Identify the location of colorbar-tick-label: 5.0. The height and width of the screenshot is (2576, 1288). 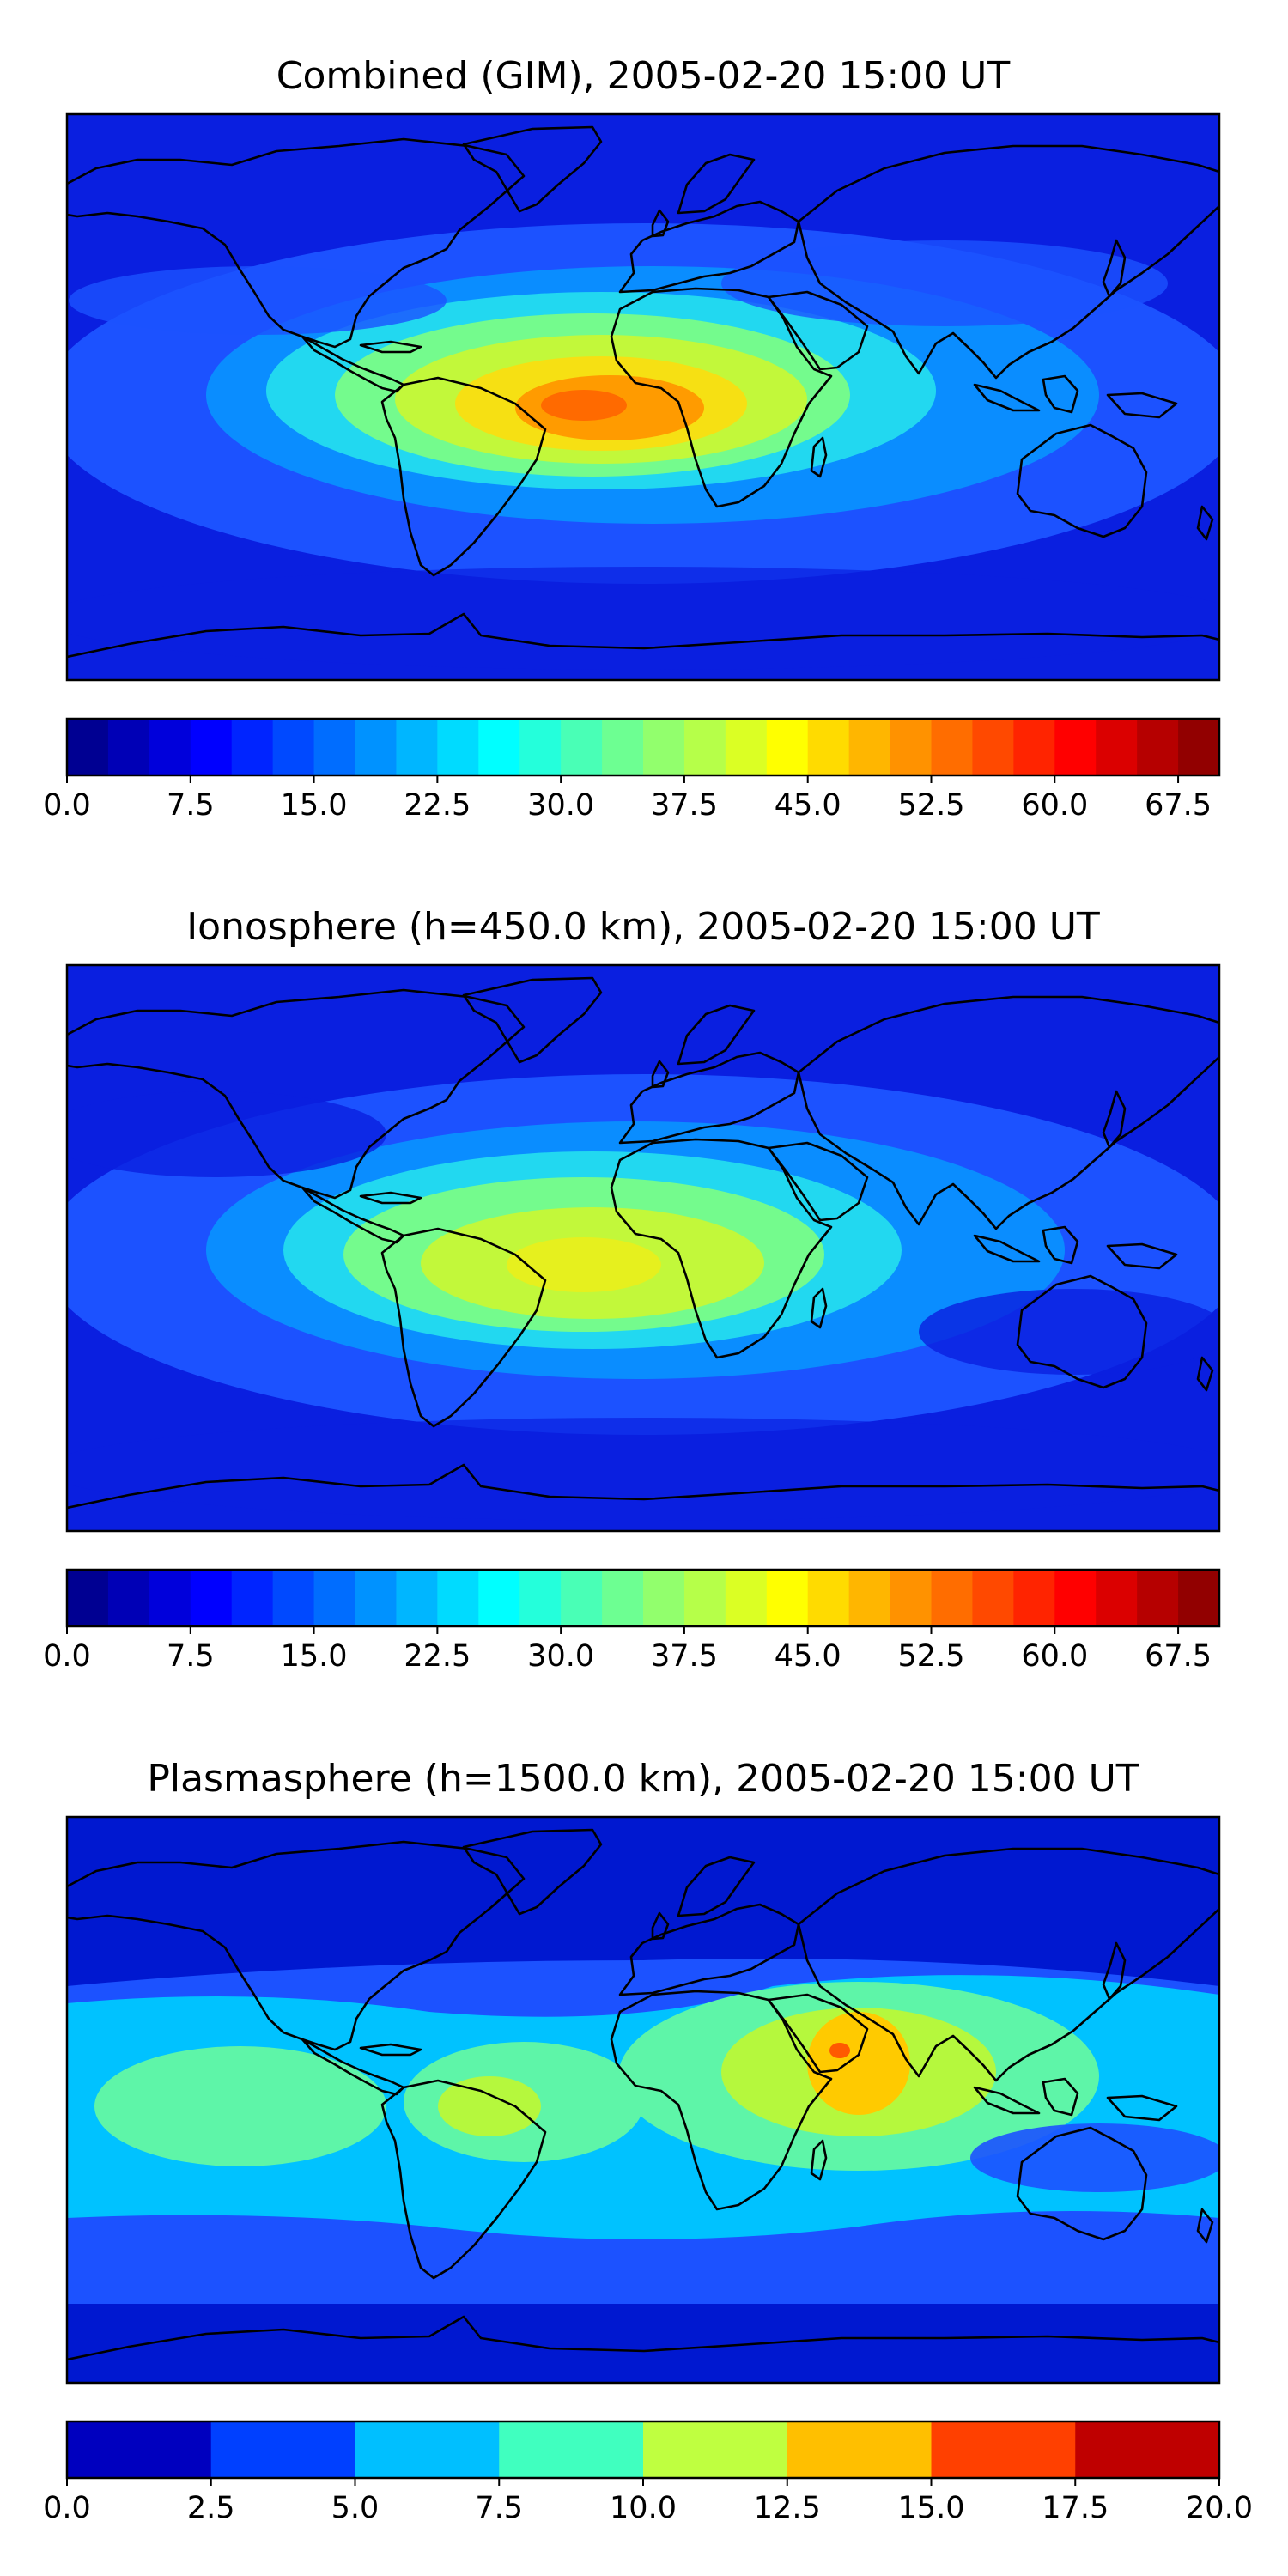
(355, 2508).